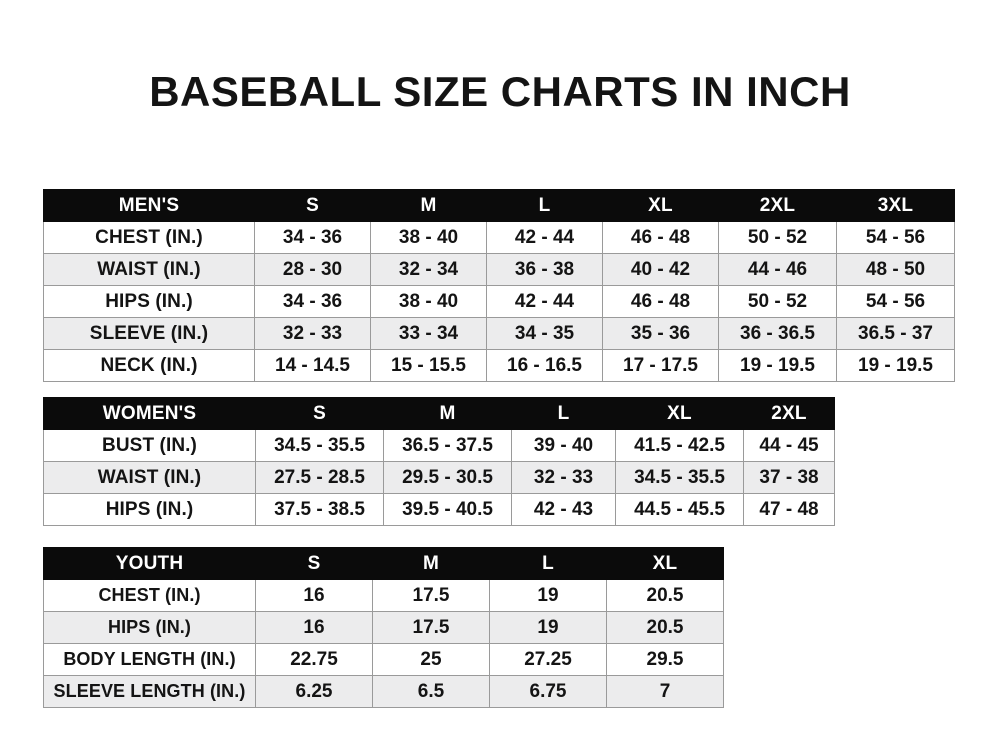  I want to click on youth-chest-l: 19, so click(548, 595).